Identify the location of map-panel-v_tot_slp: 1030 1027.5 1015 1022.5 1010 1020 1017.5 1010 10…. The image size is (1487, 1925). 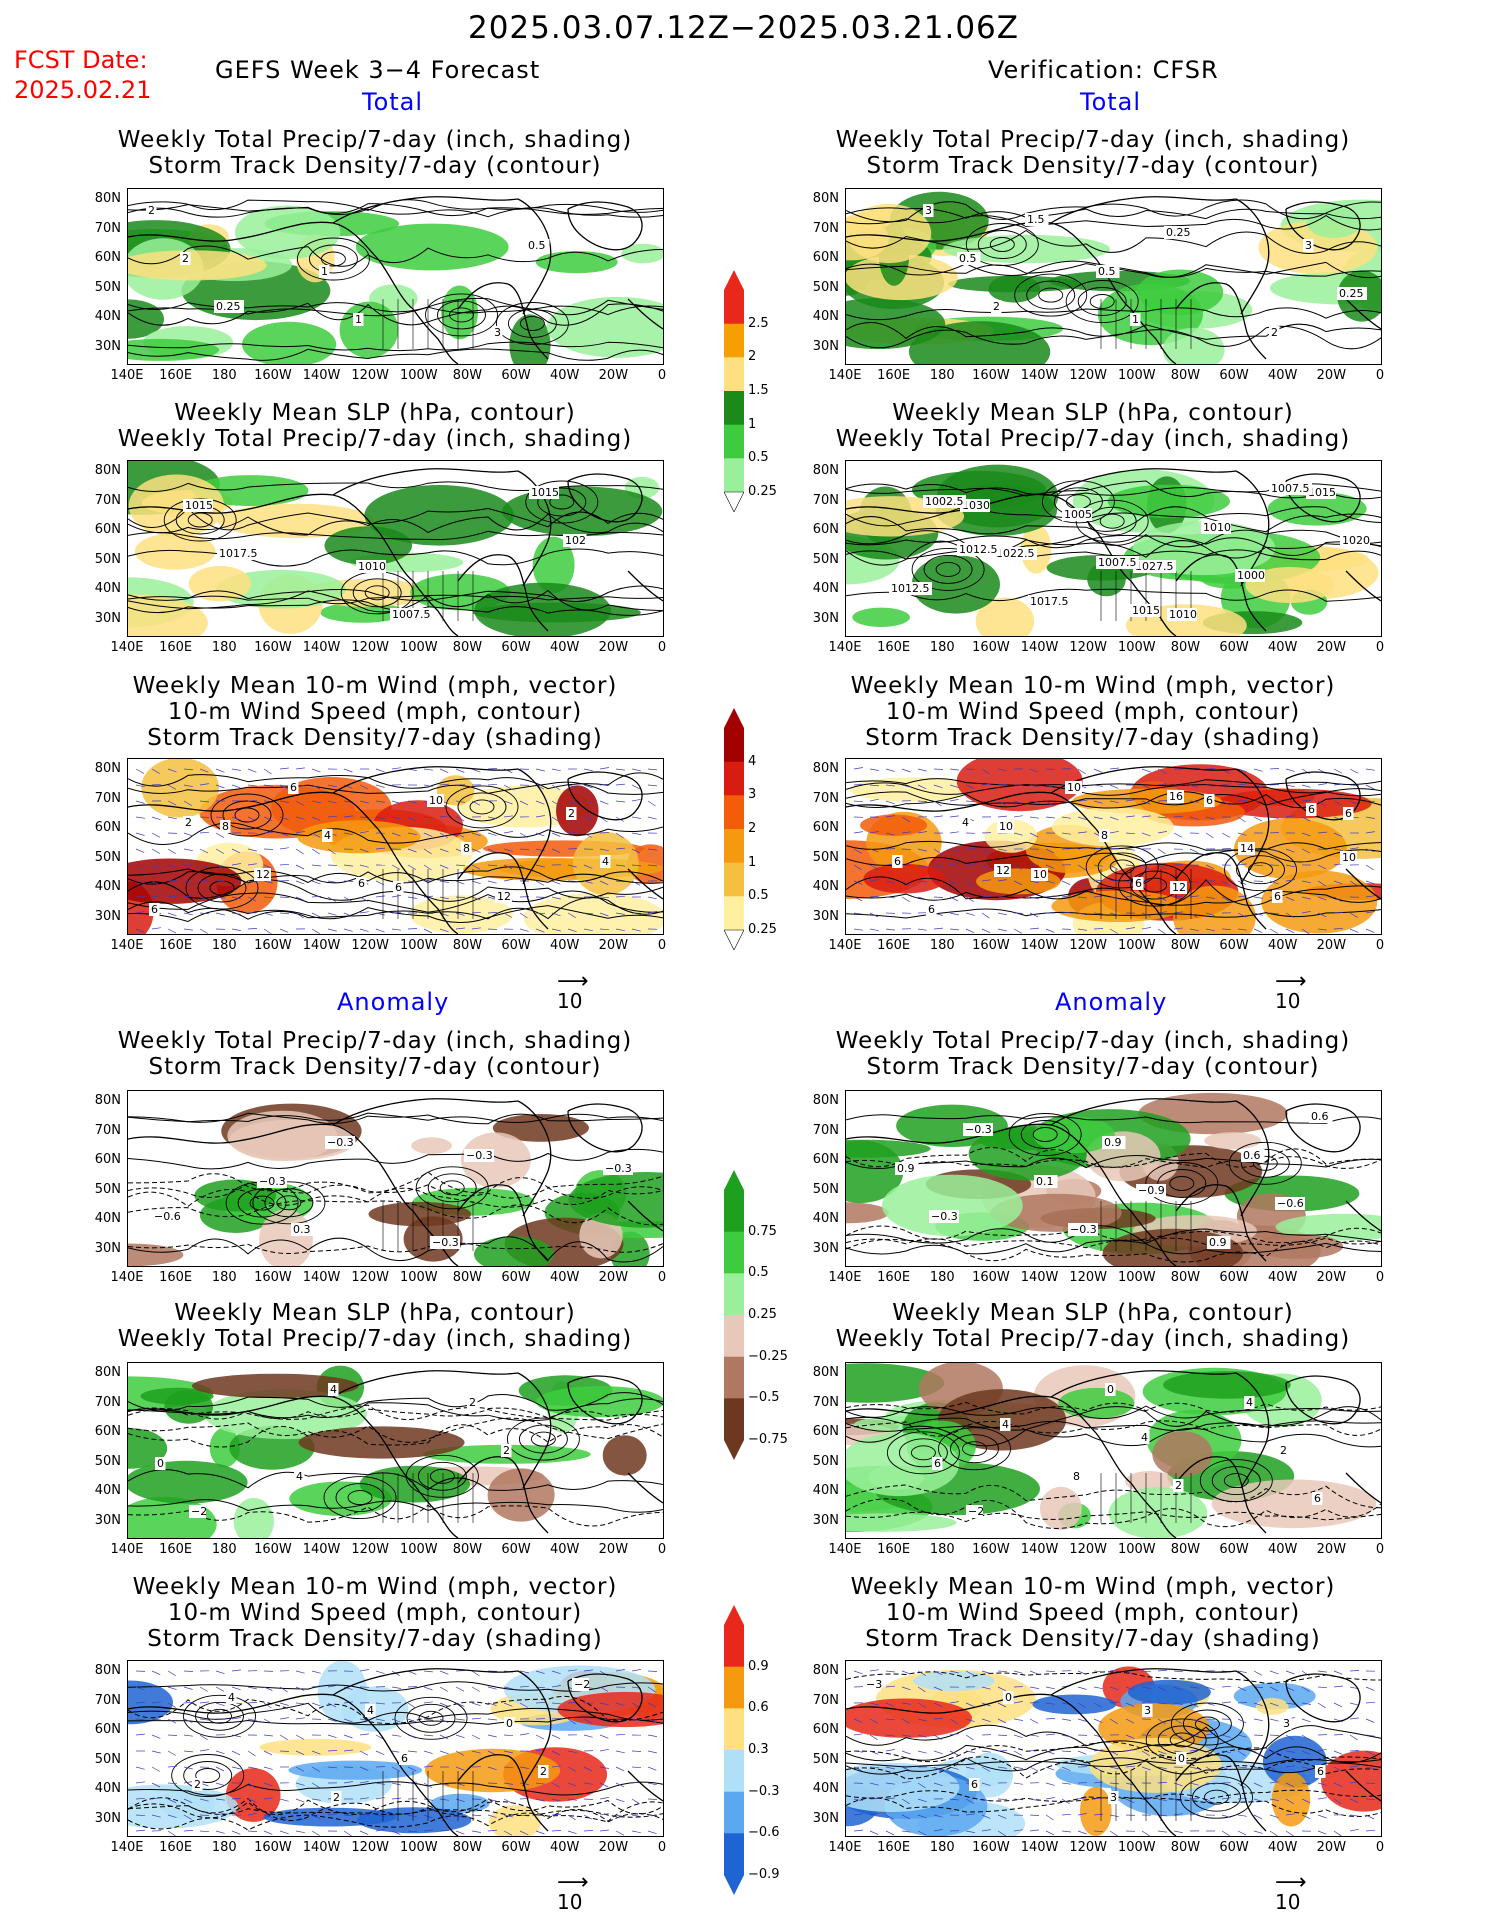
(1113, 548).